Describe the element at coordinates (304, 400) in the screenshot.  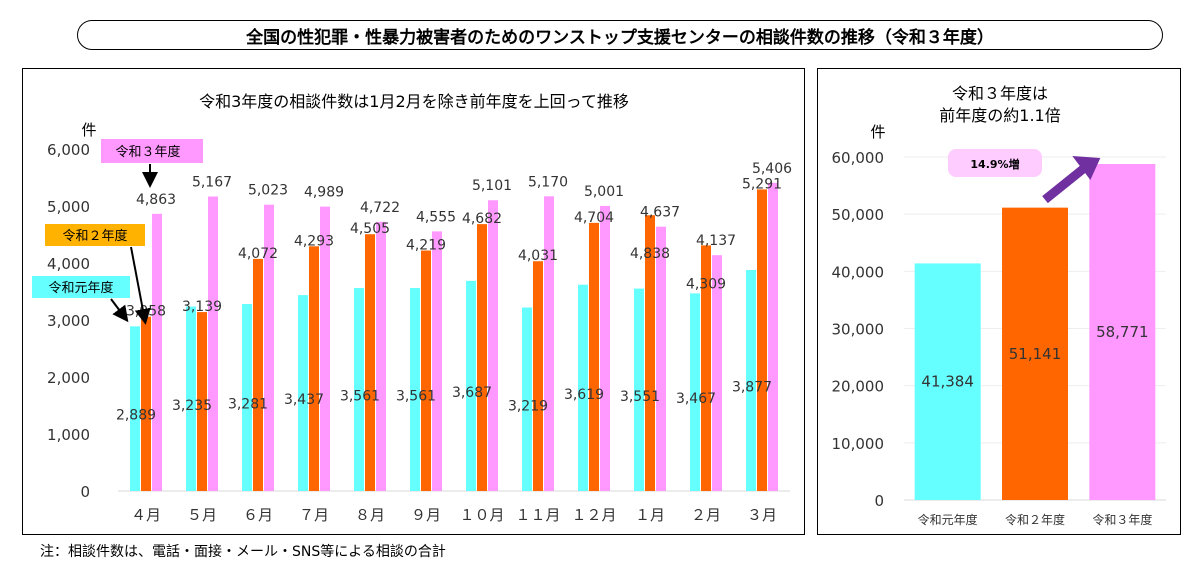
I see `data-label-r1: 3,437` at that location.